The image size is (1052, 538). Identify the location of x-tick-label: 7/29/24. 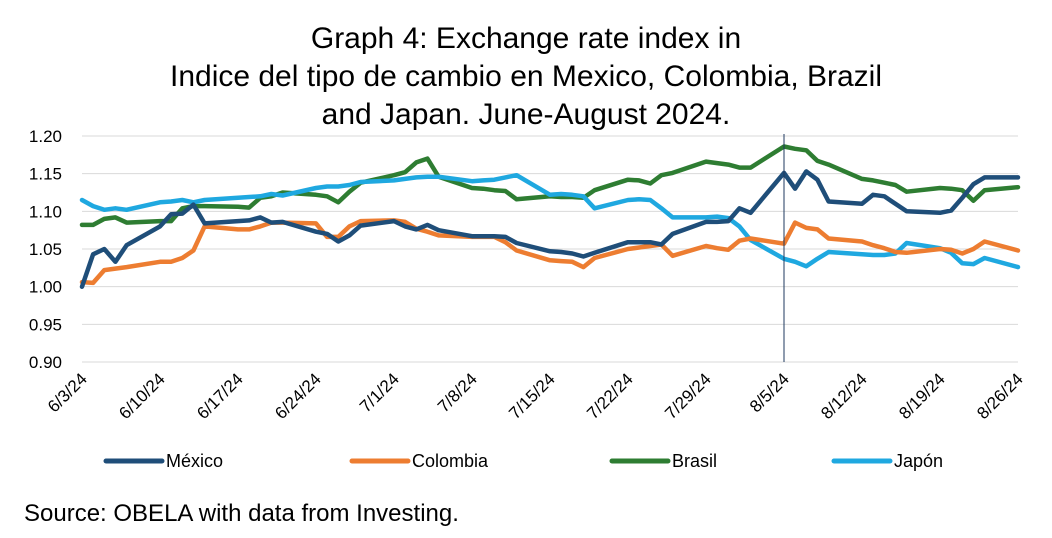
(688, 396).